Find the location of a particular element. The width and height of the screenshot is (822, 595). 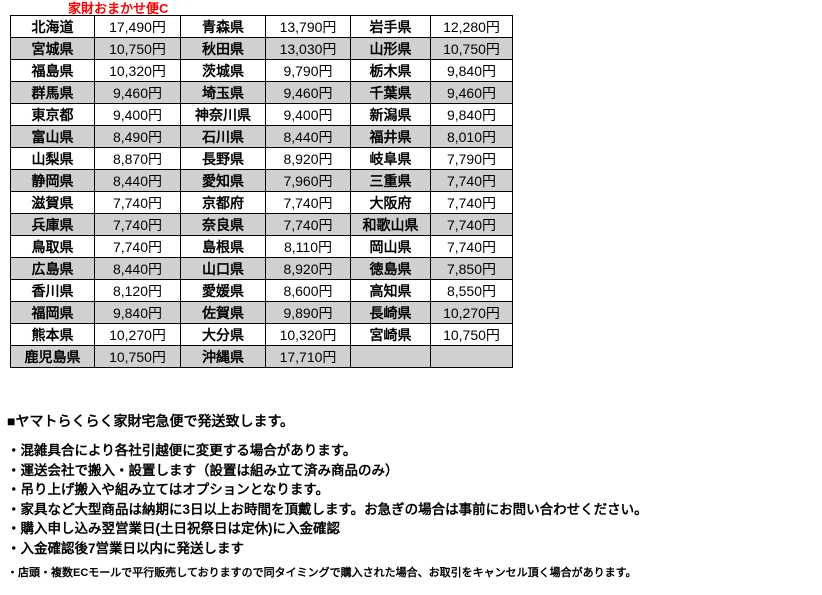

table-row: 熊本県 10,270円 大分県 10,320円 宮崎県 10,750円 is located at coordinates (261, 334).